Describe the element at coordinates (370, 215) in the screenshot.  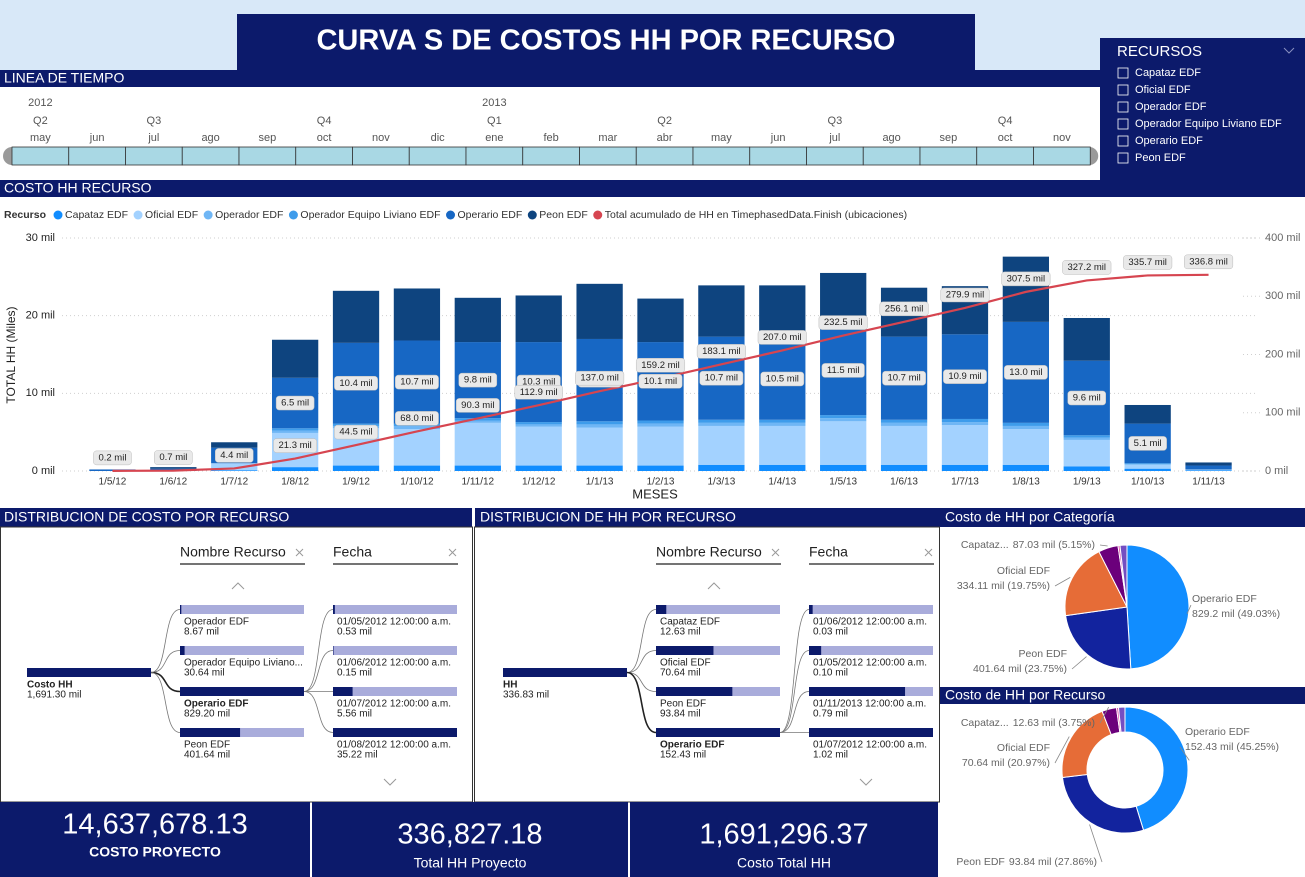
I see `legend-label: Operador Equipo Liviano EDF` at that location.